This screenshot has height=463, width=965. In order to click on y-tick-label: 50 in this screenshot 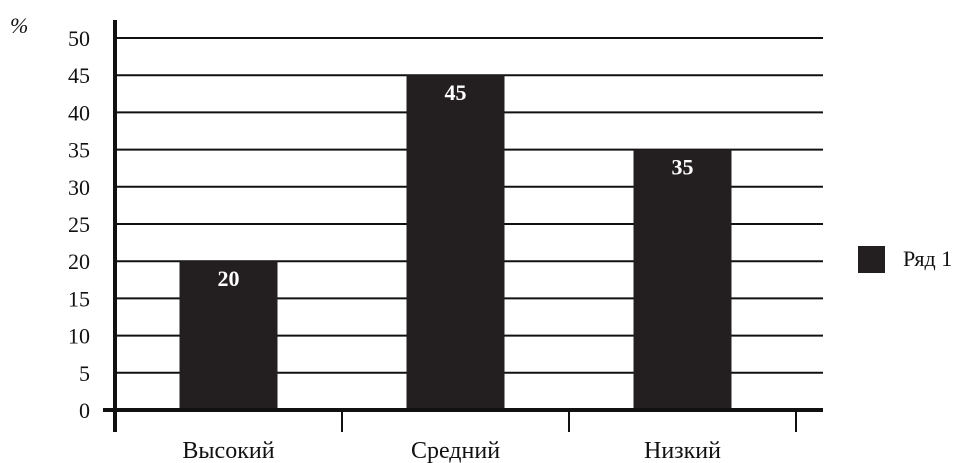, I will do `click(79, 38)`.